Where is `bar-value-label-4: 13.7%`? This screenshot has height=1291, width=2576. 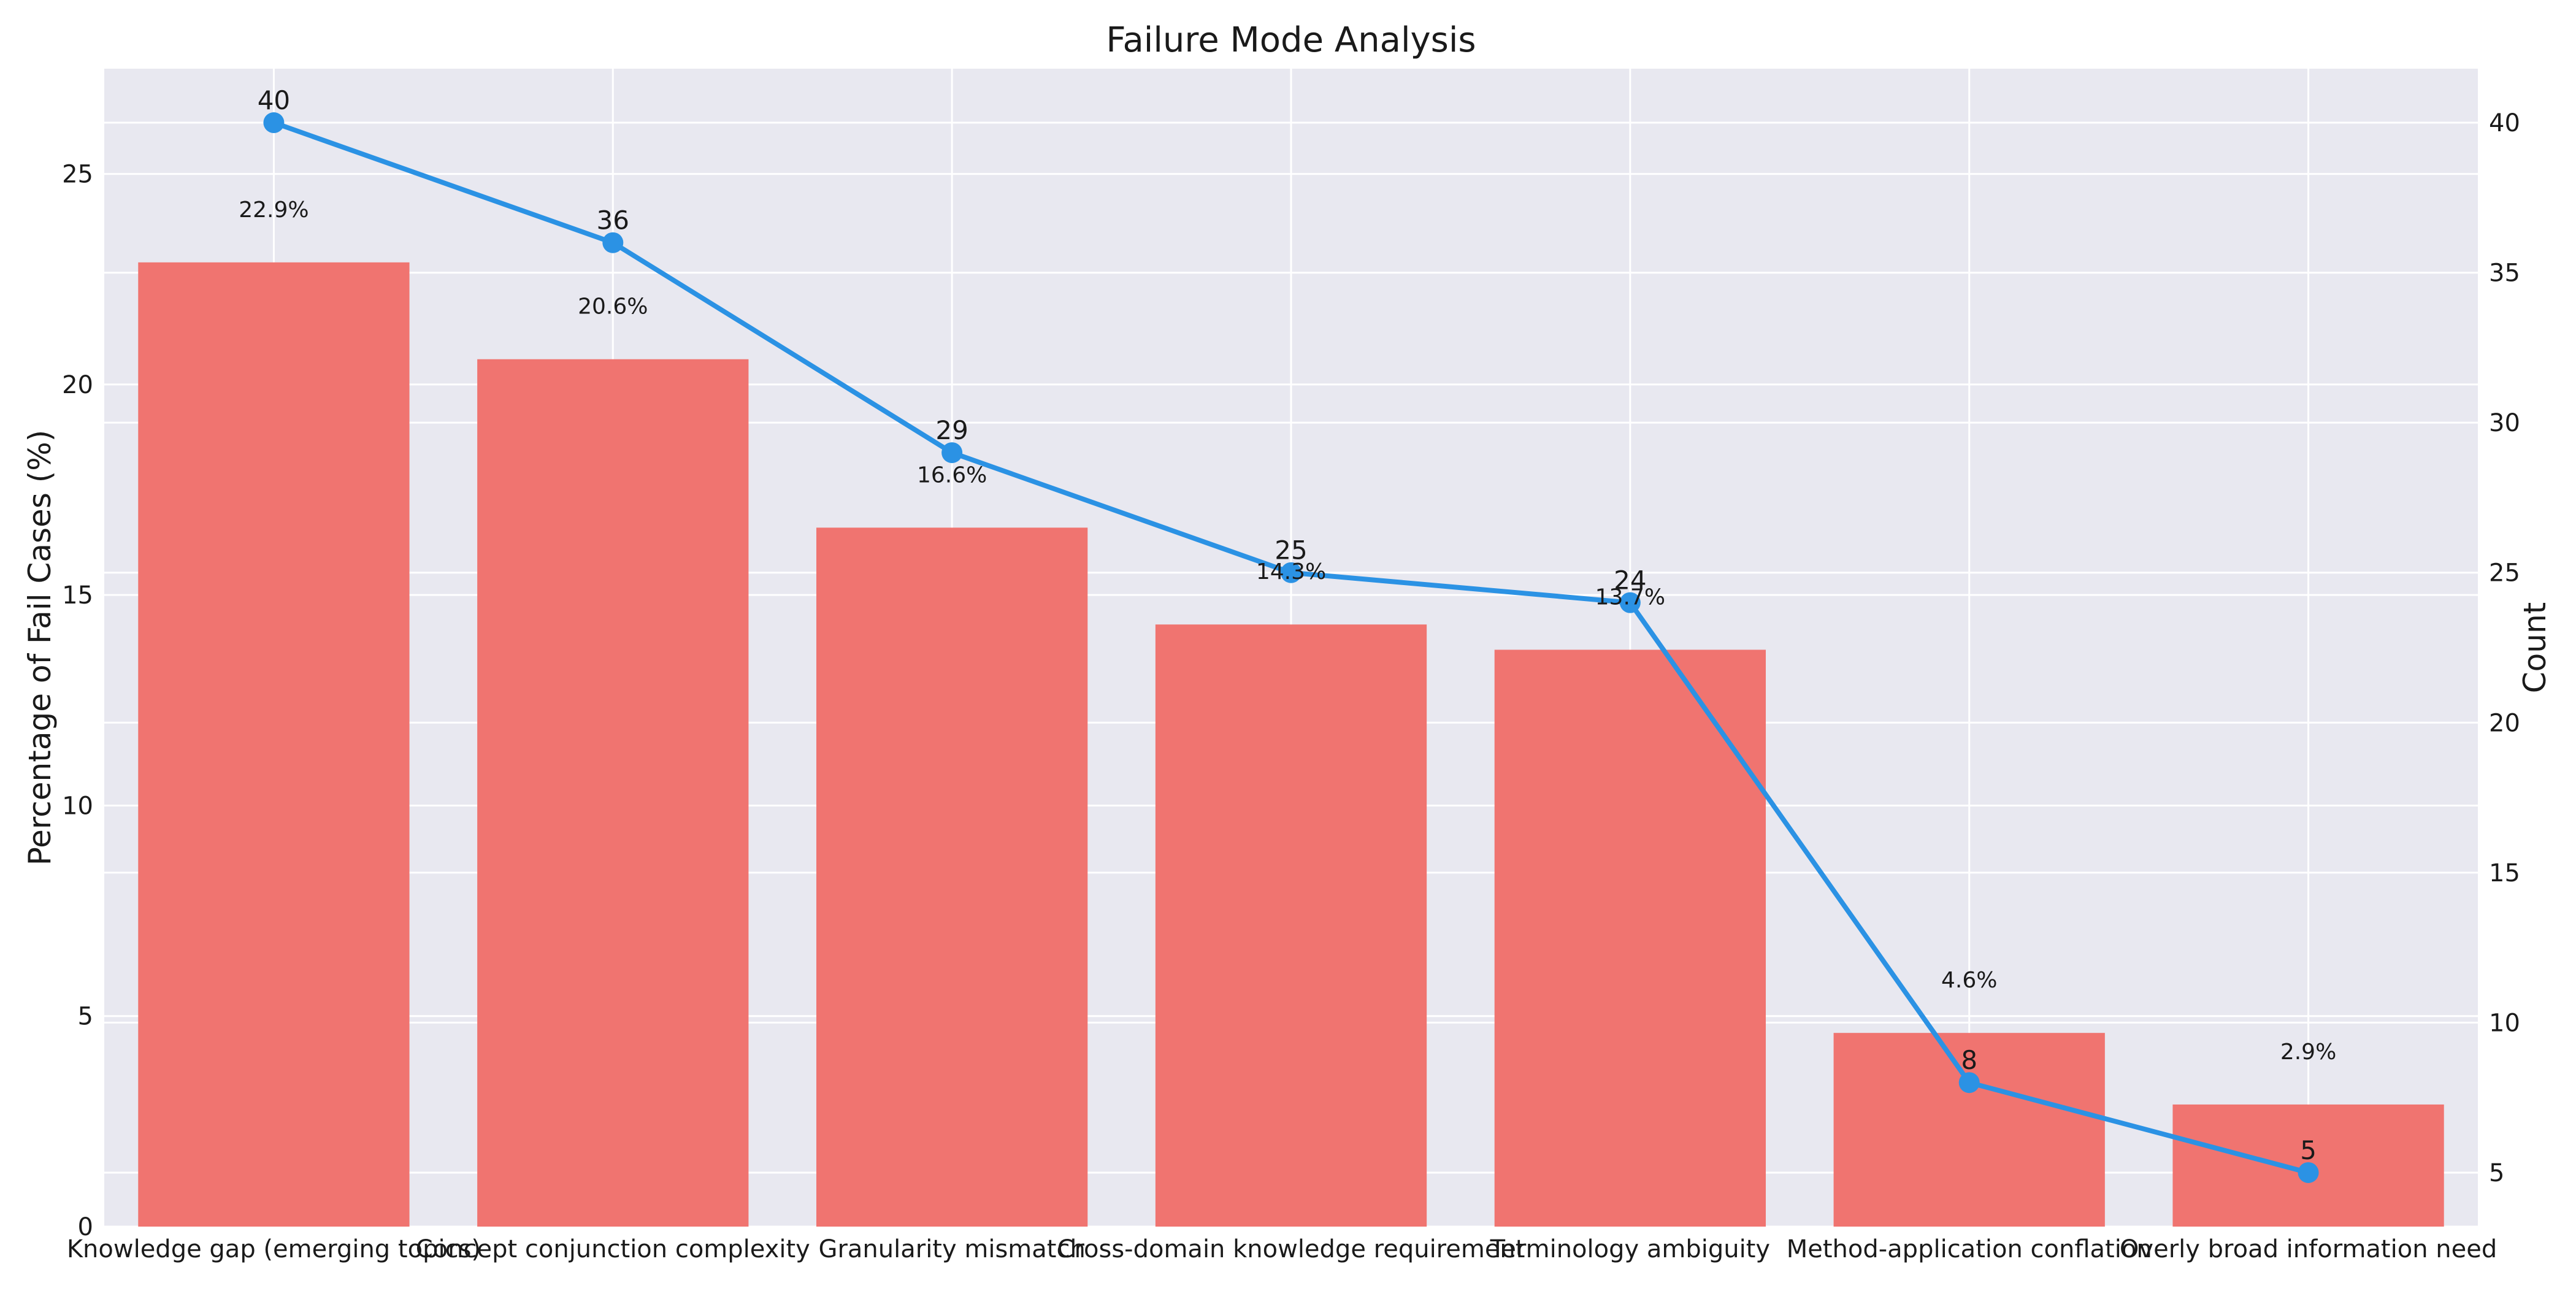
bar-value-label-4: 13.7% is located at coordinates (1630, 597).